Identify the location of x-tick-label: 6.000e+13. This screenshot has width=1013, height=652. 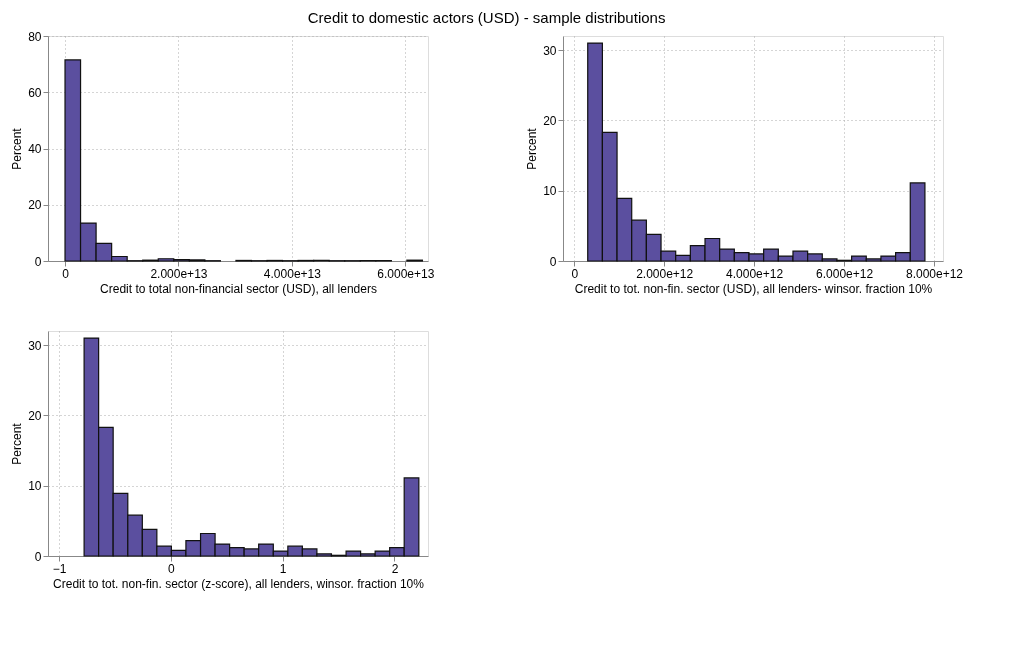
(406, 273).